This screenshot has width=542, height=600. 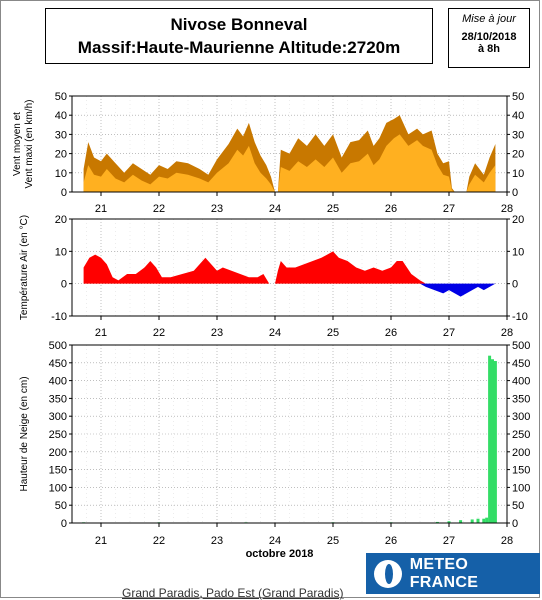 What do you see at coordinates (101, 541) in the screenshot?
I see `snow-xtick-label: 21` at bounding box center [101, 541].